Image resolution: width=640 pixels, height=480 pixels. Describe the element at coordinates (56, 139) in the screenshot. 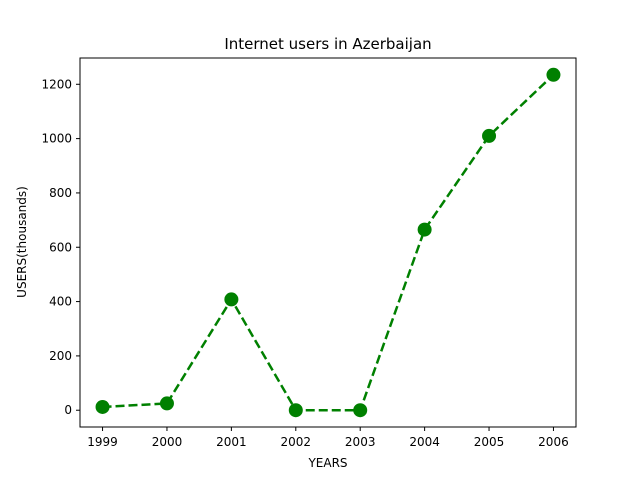

I see `y-tick-label: 1000` at that location.